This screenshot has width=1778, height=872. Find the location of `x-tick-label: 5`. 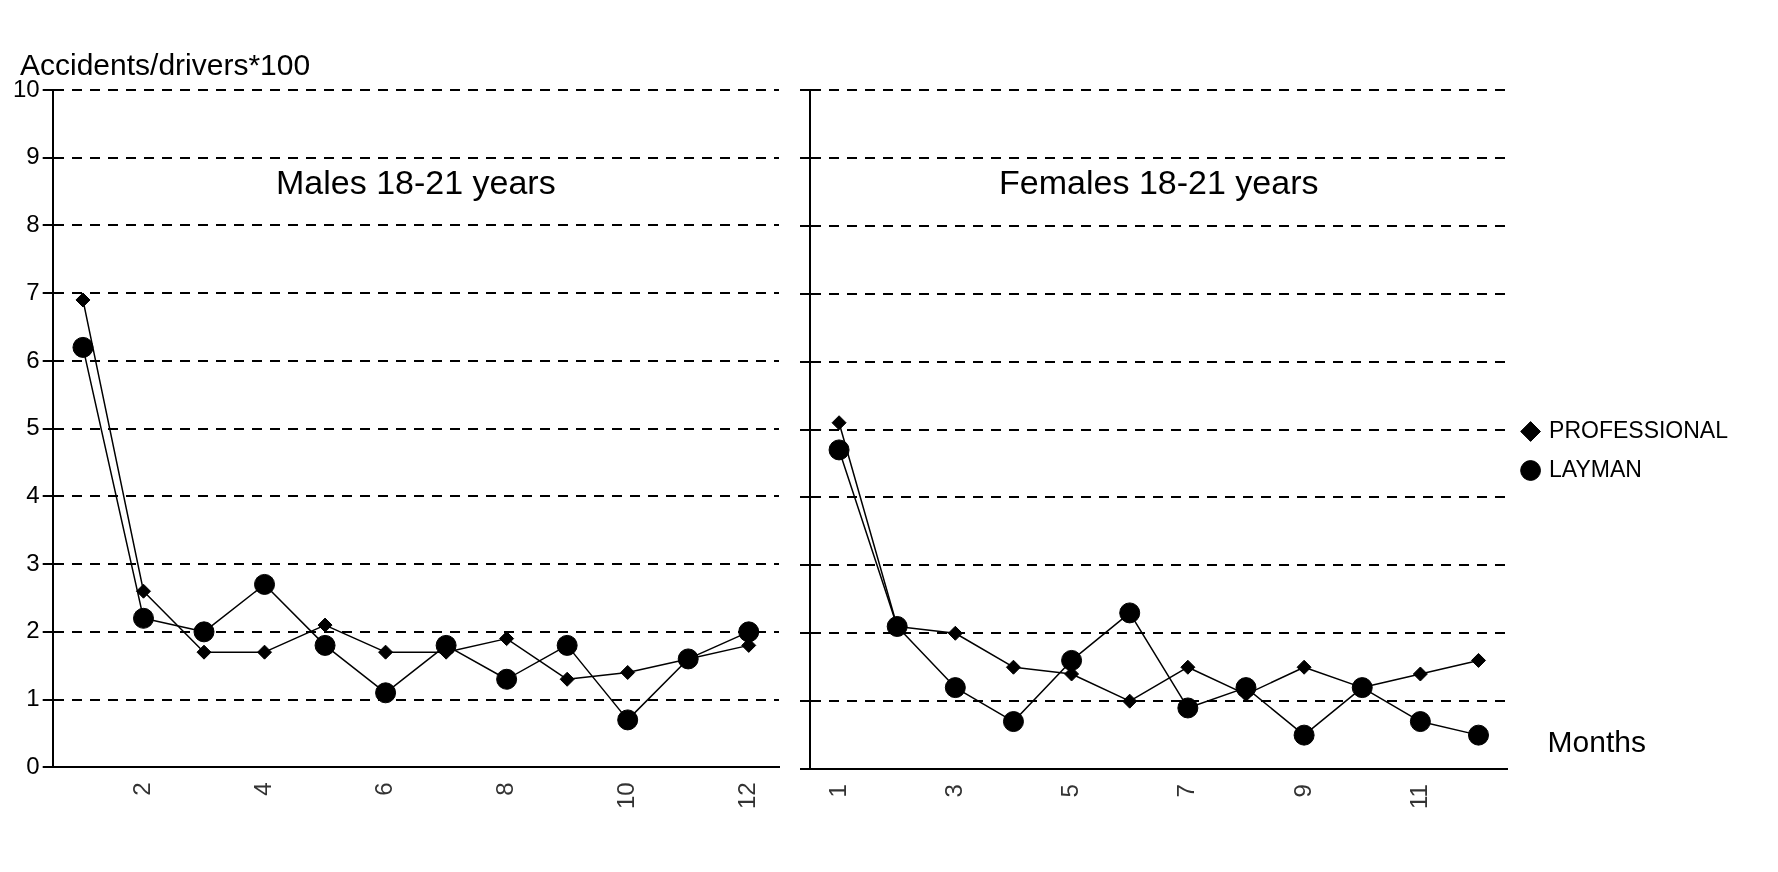

x-tick-label: 5 is located at coordinates (1070, 791).